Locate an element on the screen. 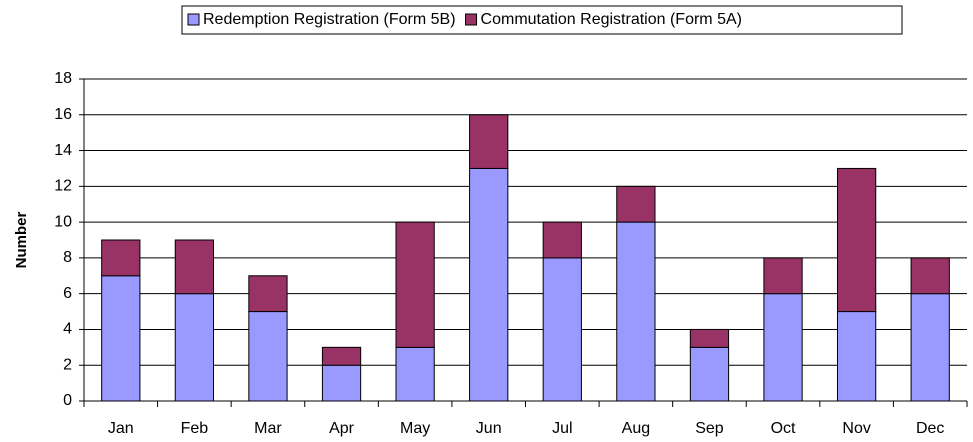 The height and width of the screenshot is (442, 973). x-tick-label: Jan is located at coordinates (121, 428).